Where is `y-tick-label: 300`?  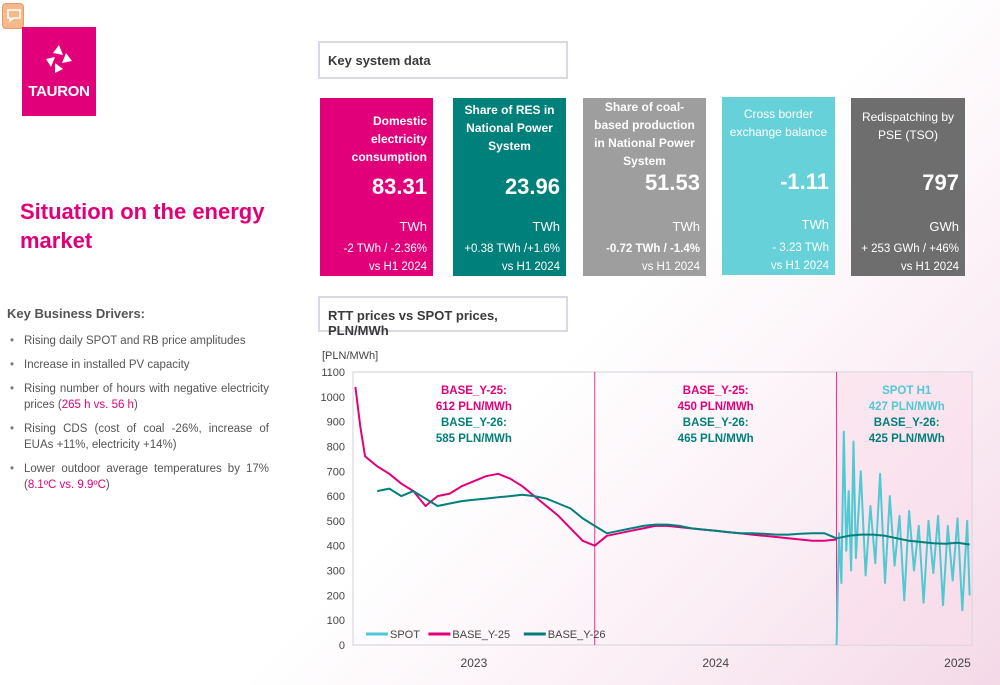
y-tick-label: 300 is located at coordinates (336, 572).